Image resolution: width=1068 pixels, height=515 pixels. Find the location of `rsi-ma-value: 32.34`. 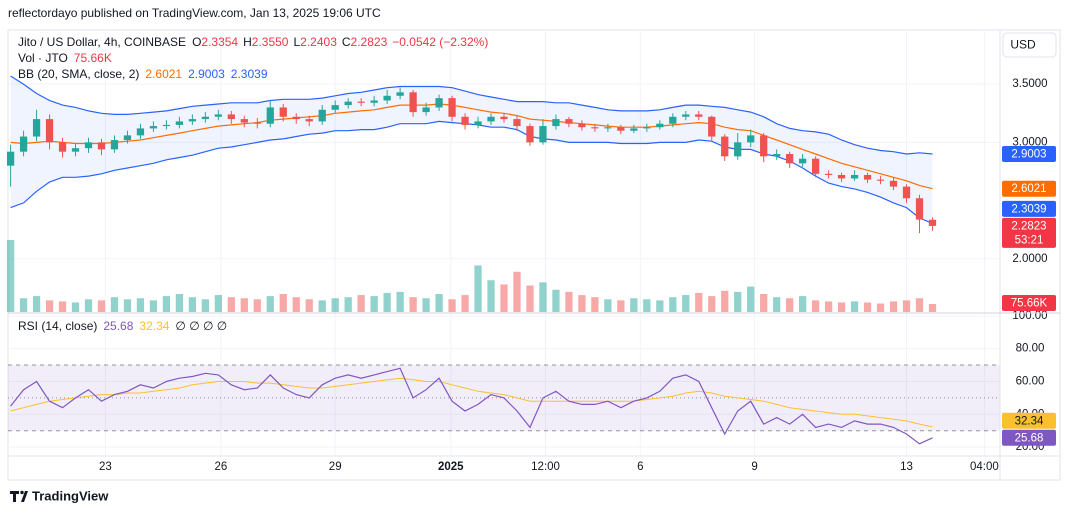

rsi-ma-value: 32.34 is located at coordinates (154, 326).